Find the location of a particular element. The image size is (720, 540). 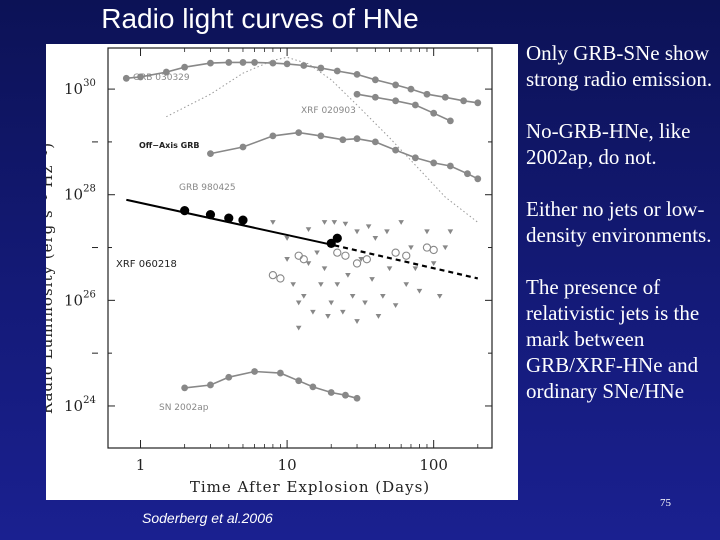

curve-label: Off−Axis GRB is located at coordinates (169, 145).